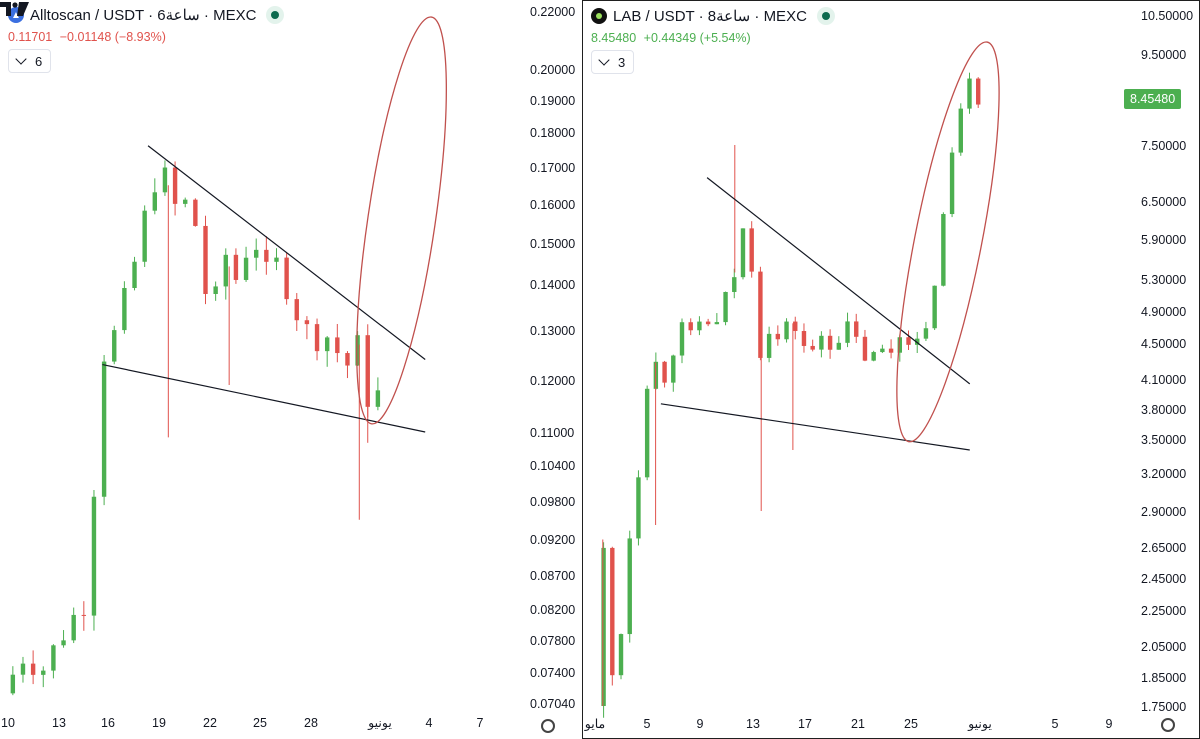  Describe the element at coordinates (1055, 724) in the screenshot. I see `x-tick-label: 5` at that location.